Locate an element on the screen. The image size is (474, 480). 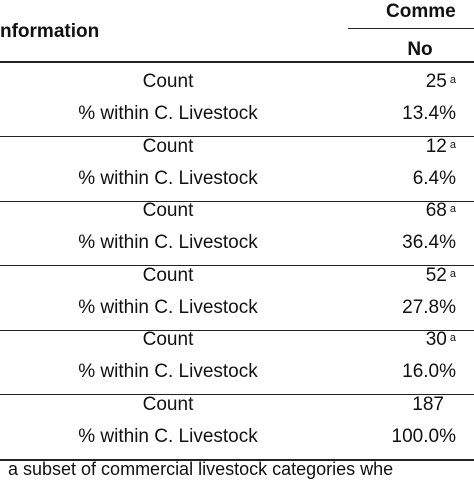
header-group: Comme is located at coordinates (421, 11).